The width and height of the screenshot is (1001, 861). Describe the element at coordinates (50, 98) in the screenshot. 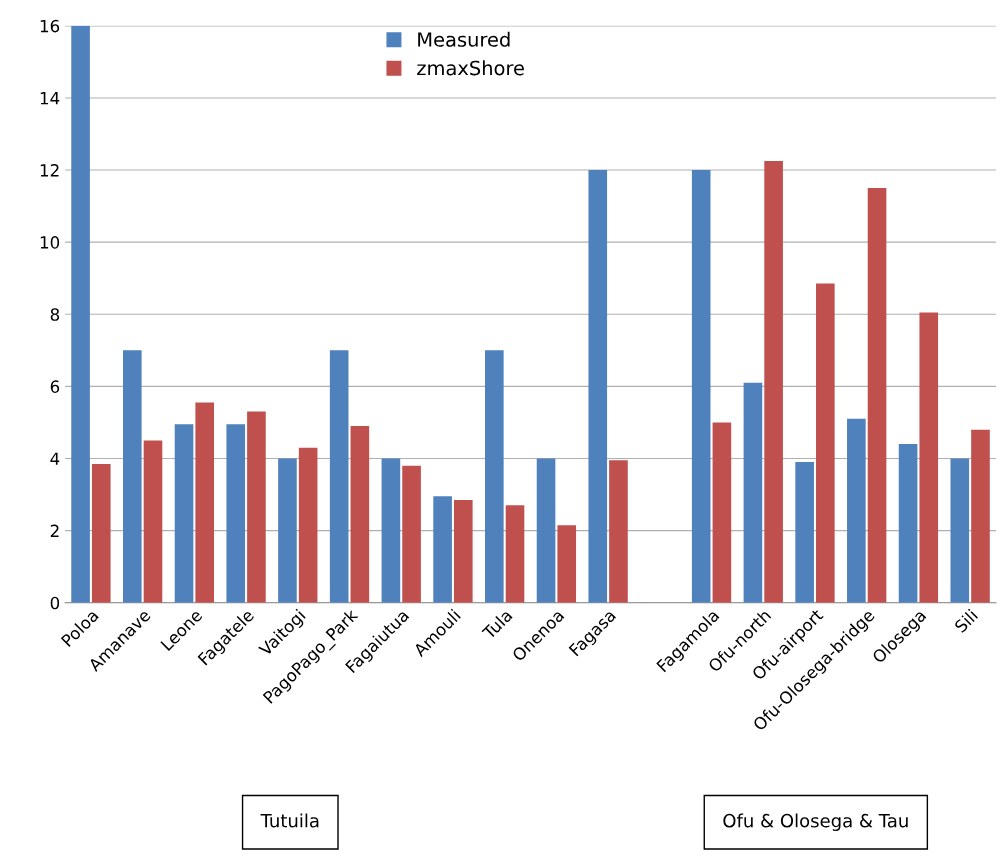

I see `y-tick-label: 14` at that location.